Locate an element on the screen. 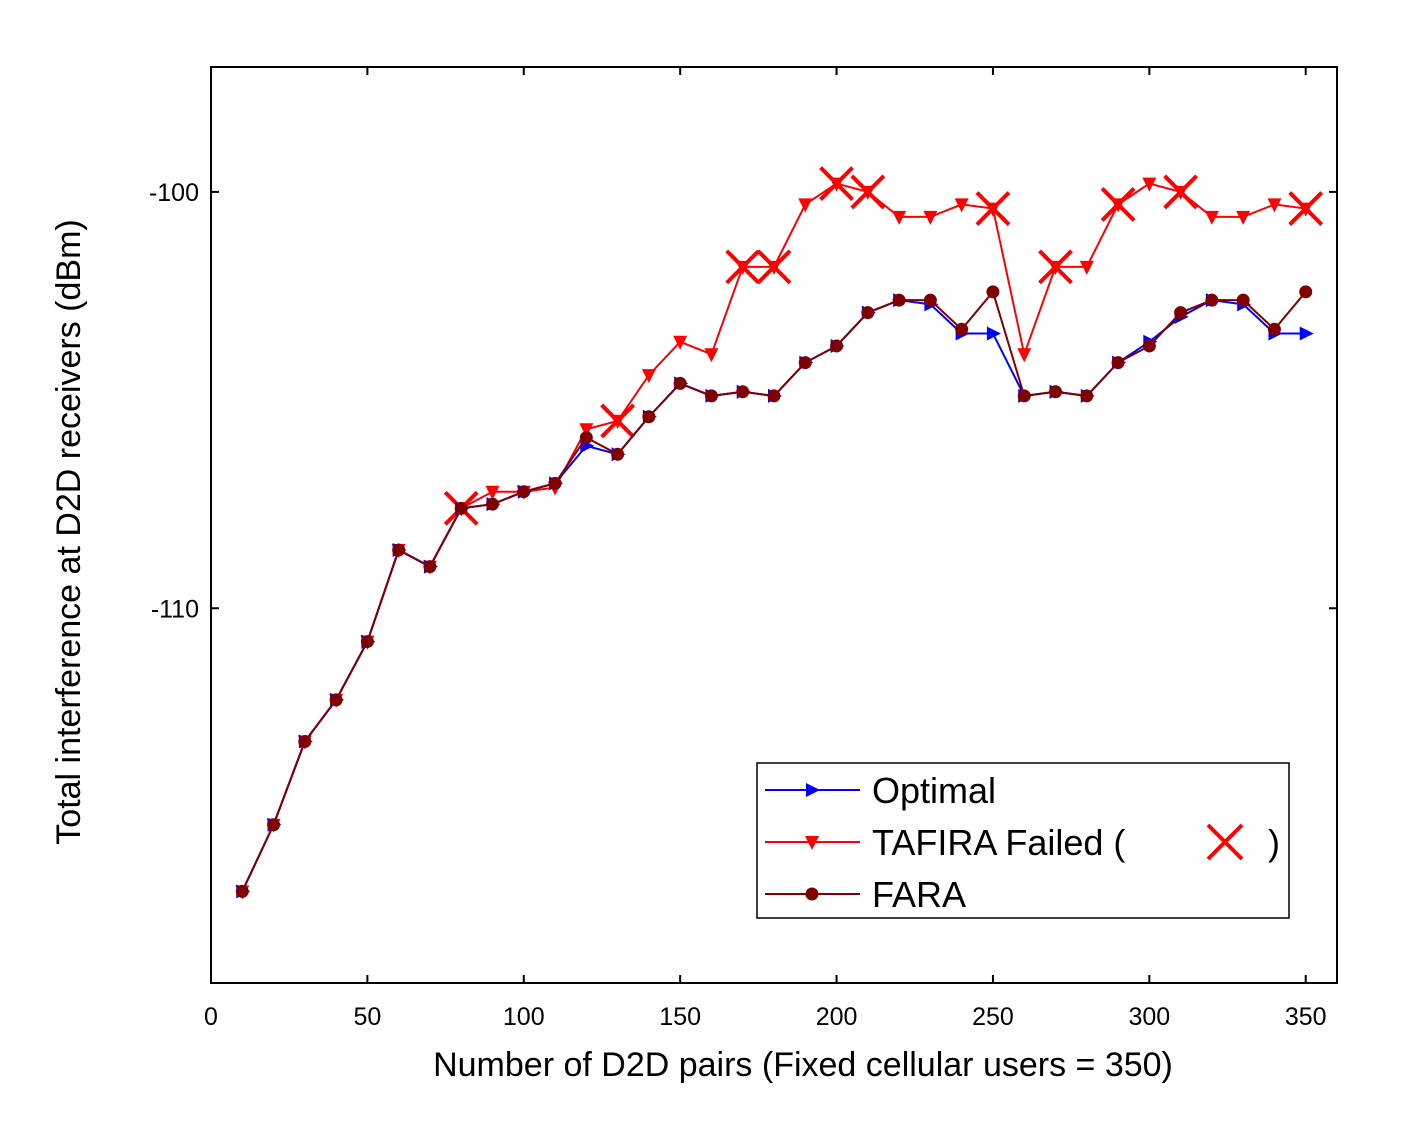  y-tick-label: -100 is located at coordinates (174, 193).